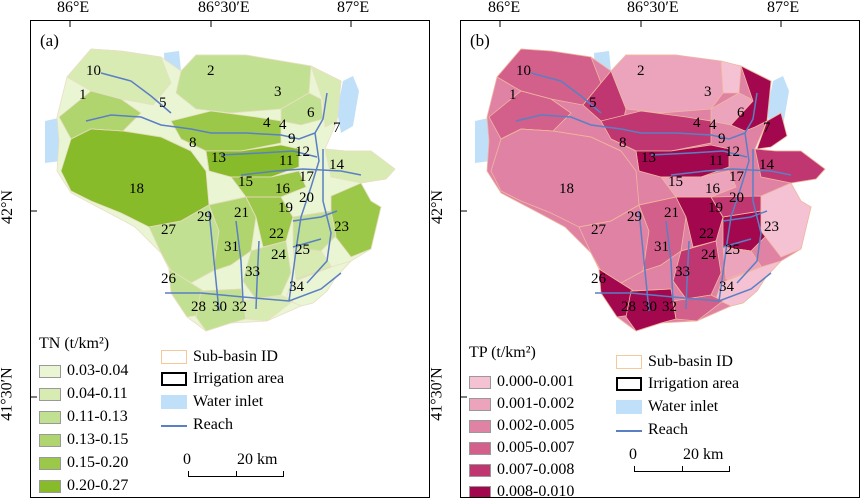 Image resolution: width=860 pixels, height=501 pixels. I want to click on legend-range: 0.15-0.20, so click(98, 462).